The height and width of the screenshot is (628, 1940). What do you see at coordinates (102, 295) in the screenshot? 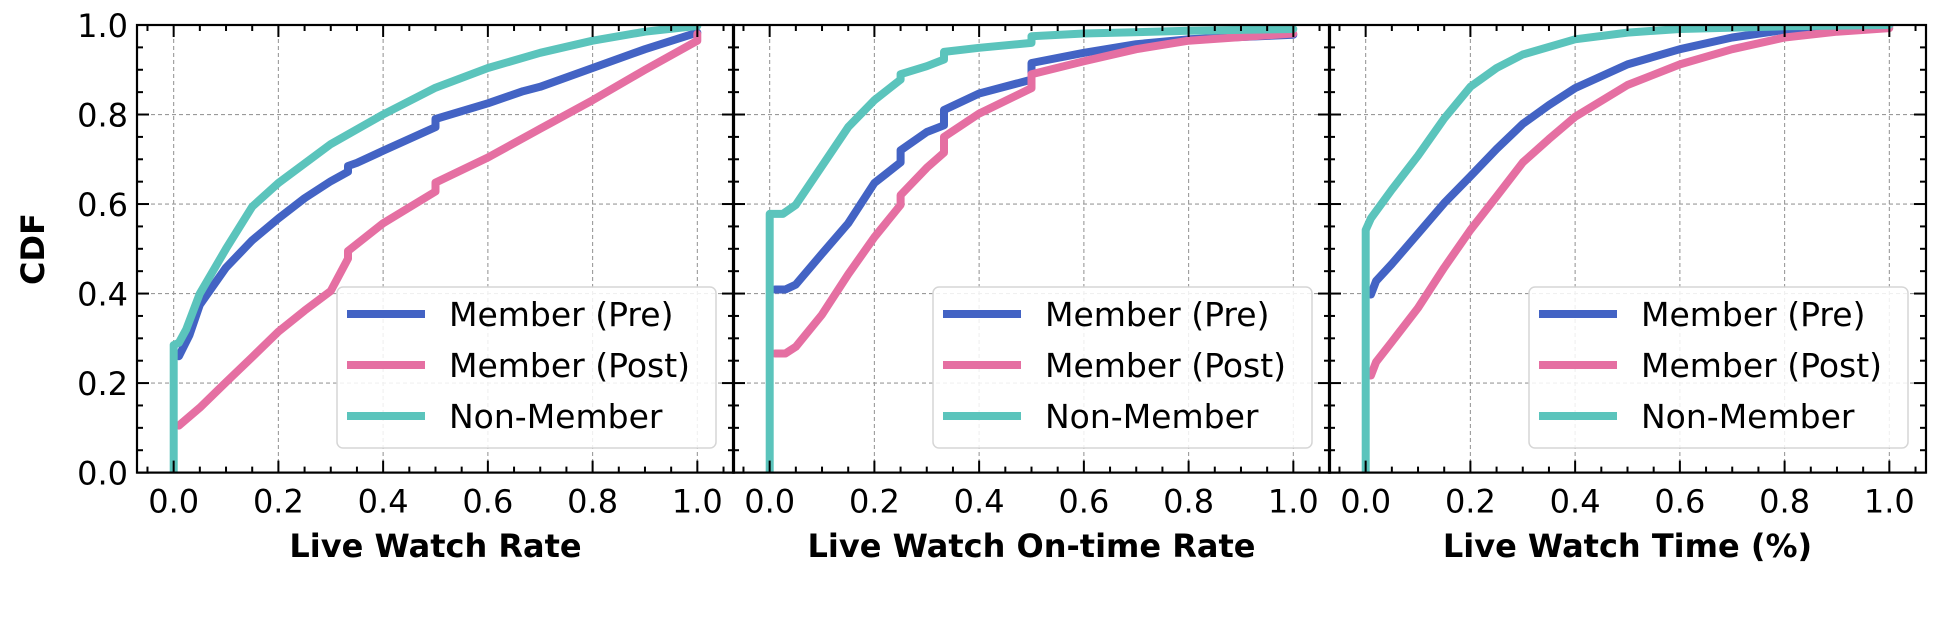
I see `y-tick-label: 0.4` at bounding box center [102, 295].